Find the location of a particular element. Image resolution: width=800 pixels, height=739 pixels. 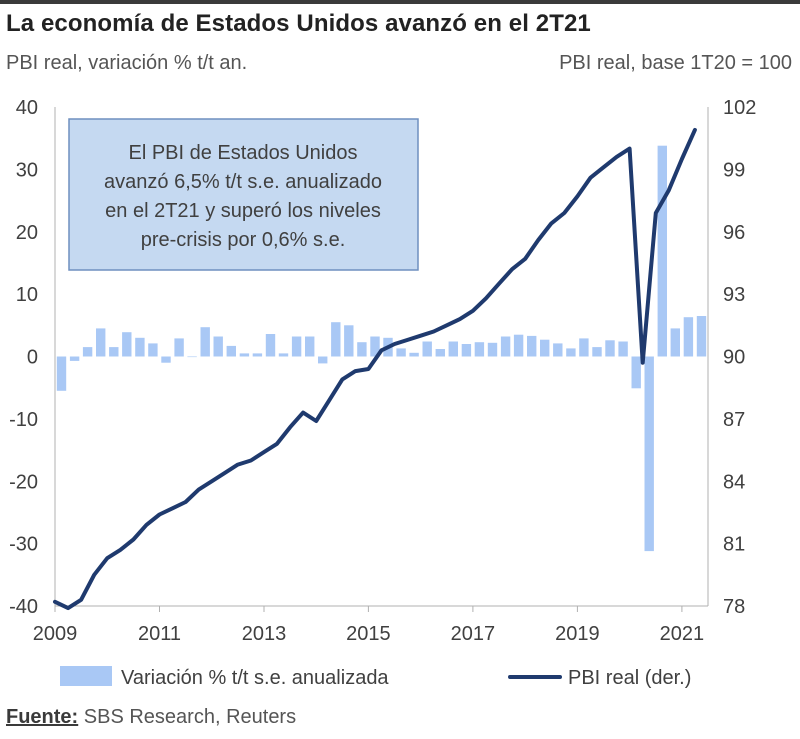

x-tick-label: 2009 is located at coordinates (55, 634).